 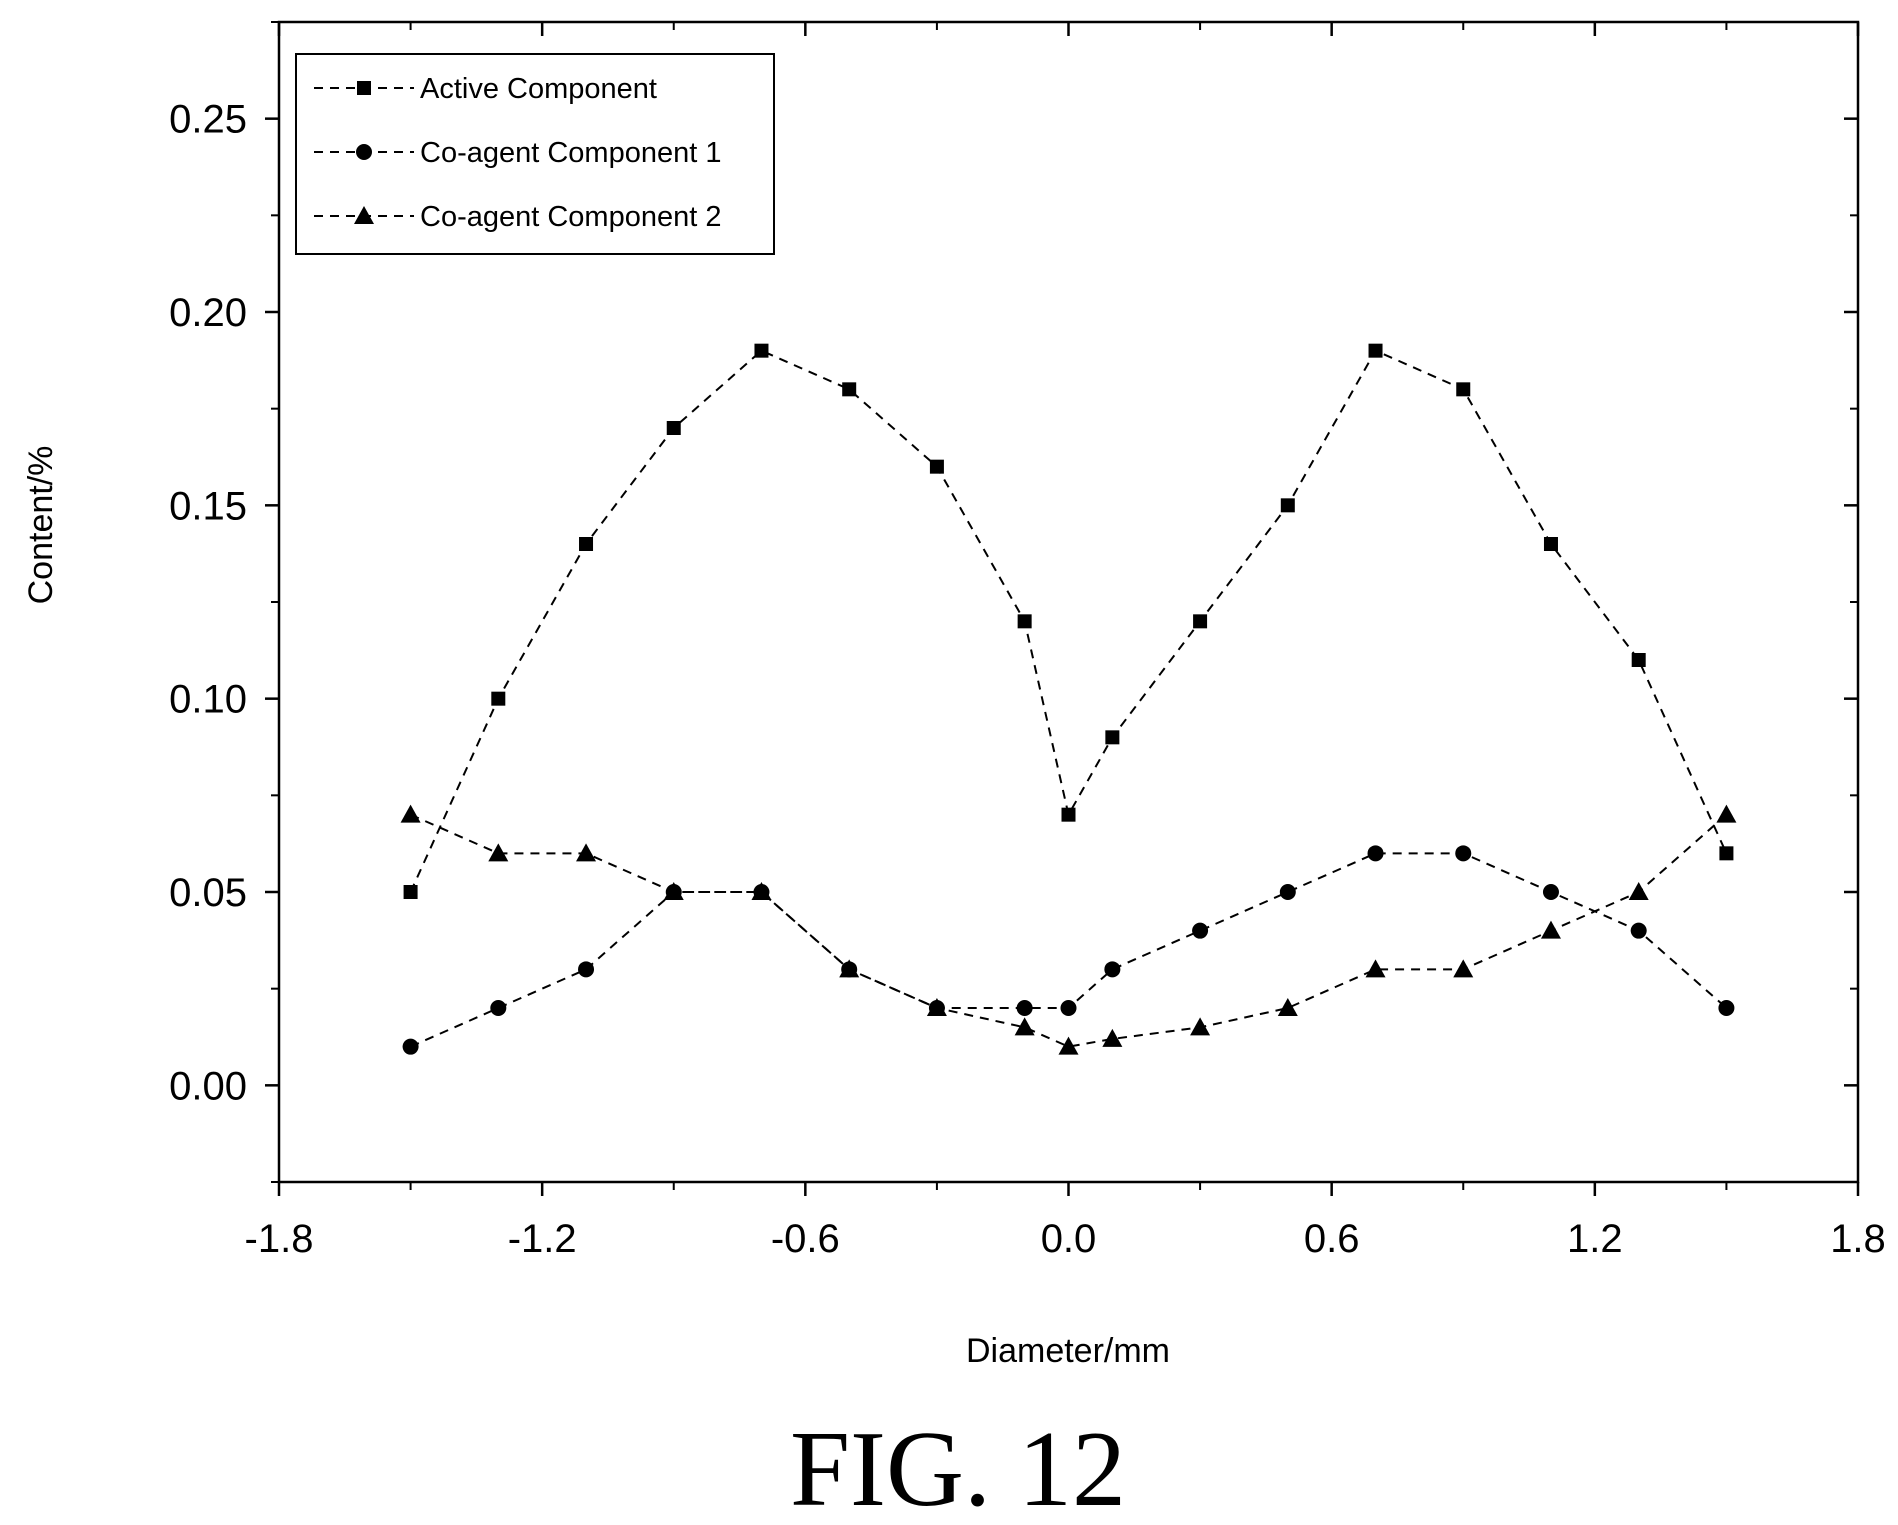 What do you see at coordinates (208, 1086) in the screenshot?
I see `y-tick-label: 0.00` at bounding box center [208, 1086].